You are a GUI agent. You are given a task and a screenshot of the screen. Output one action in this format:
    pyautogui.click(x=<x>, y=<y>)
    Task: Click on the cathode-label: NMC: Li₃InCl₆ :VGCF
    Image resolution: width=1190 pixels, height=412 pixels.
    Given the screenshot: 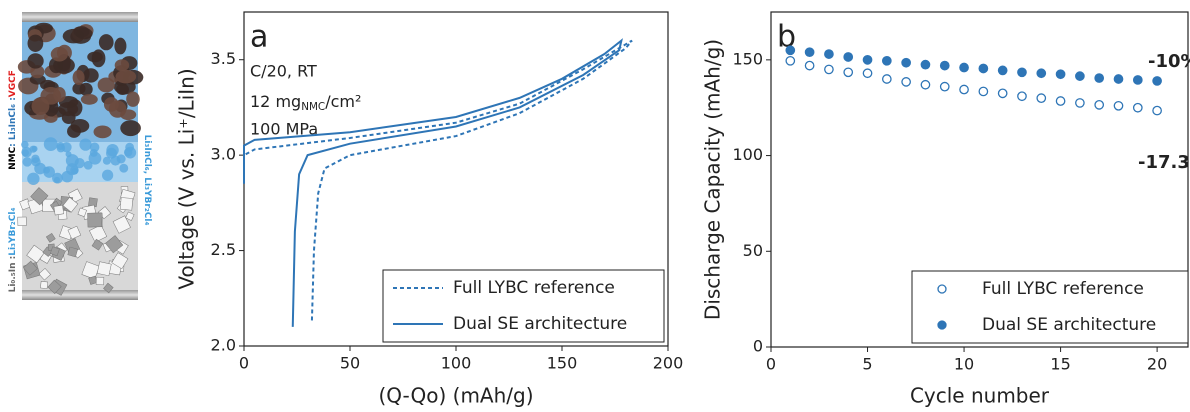 What is the action you would take?
    pyautogui.click(x=13, y=120)
    